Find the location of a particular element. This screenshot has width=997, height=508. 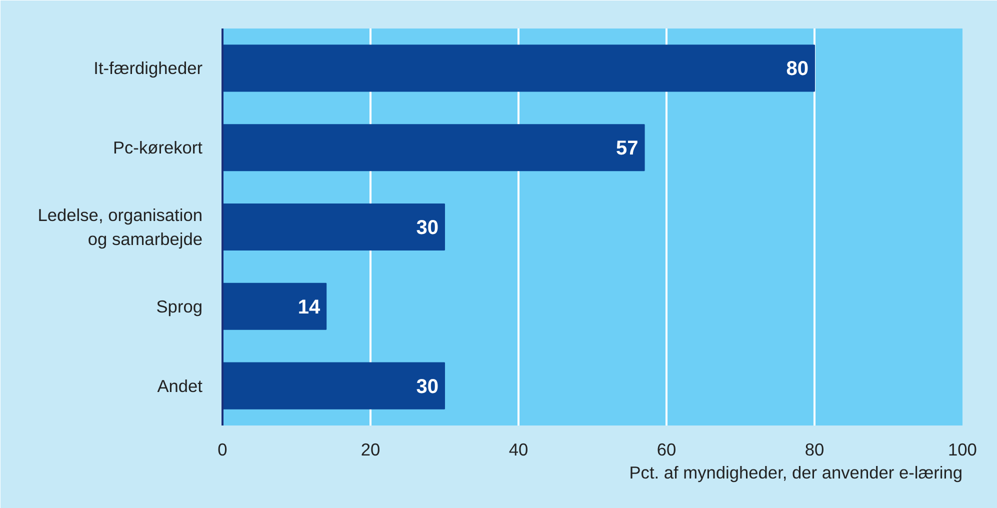

data-label: 80 is located at coordinates (797, 69).